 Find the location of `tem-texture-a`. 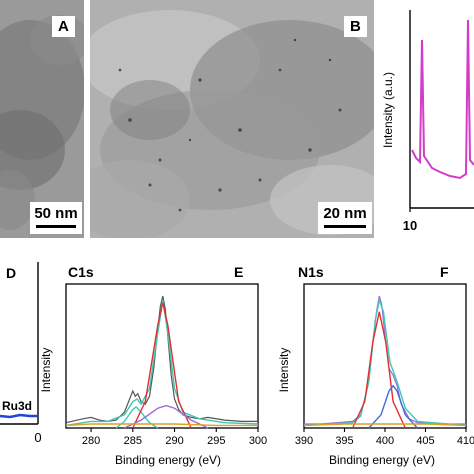

tem-texture-a is located at coordinates (42, 122).